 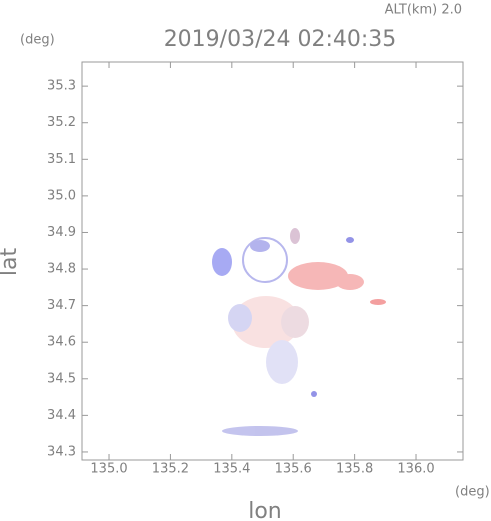 What do you see at coordinates (61, 195) in the screenshot?
I see `y-tick-label: 35.0` at bounding box center [61, 195].